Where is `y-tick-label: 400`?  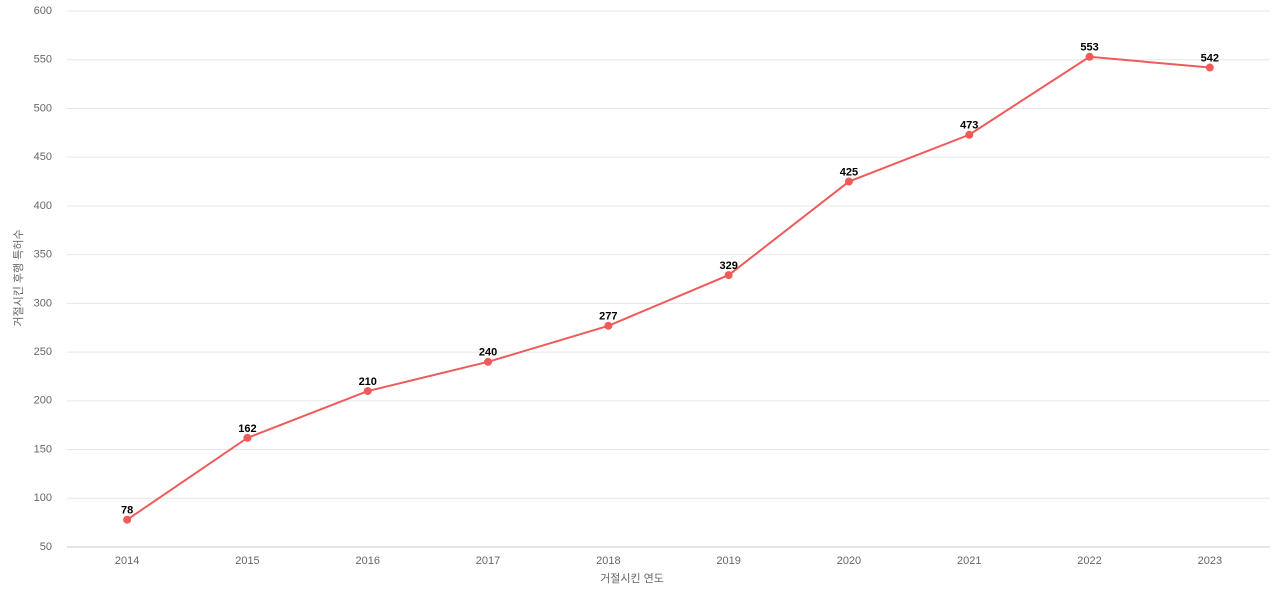 y-tick-label: 400 is located at coordinates (43, 206).